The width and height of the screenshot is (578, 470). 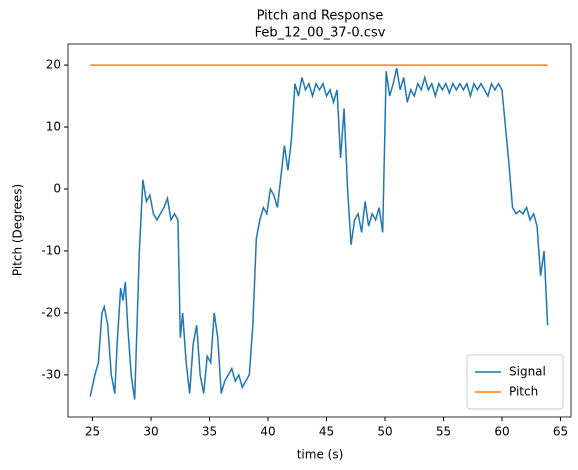 What do you see at coordinates (443, 432) in the screenshot?
I see `x-tick-label: 55` at bounding box center [443, 432].